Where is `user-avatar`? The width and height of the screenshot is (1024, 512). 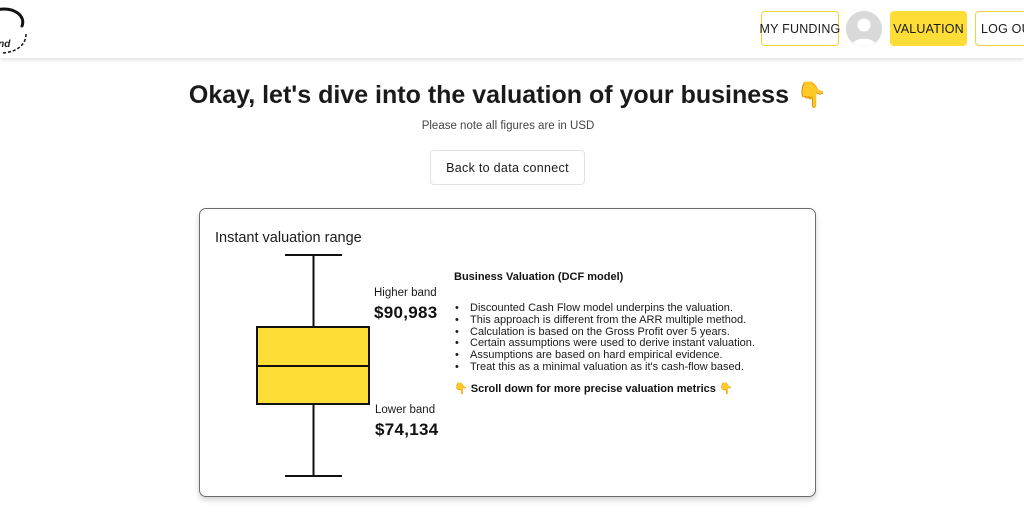
user-avatar is located at coordinates (864, 29).